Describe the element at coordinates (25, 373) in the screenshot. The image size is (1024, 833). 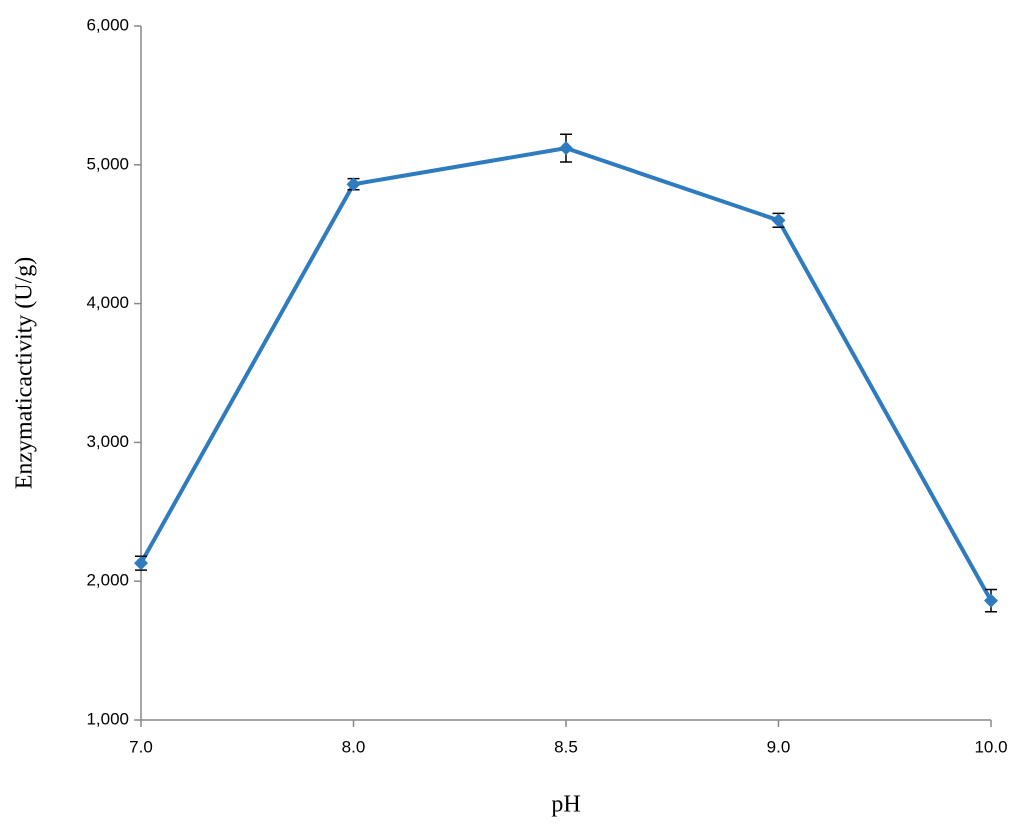
I see `y-axis-title: Enzymaticactivity (U/g)` at that location.